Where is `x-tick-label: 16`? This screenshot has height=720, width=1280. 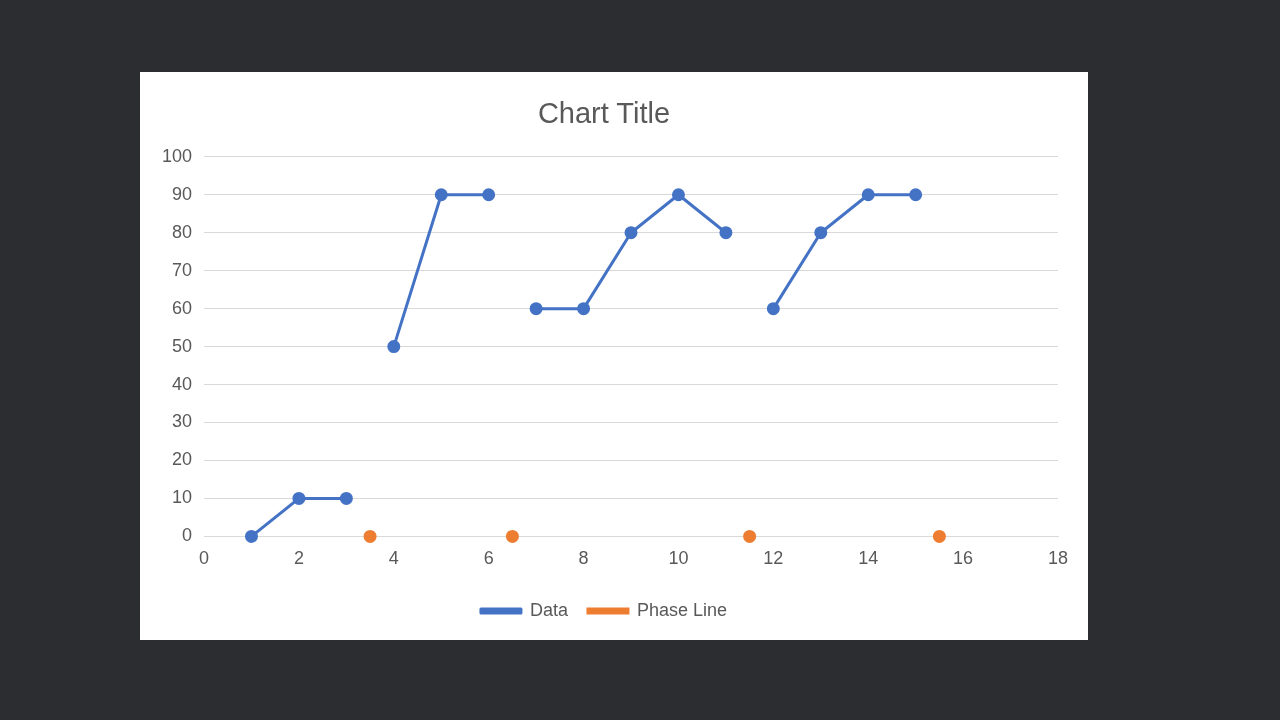 x-tick-label: 16 is located at coordinates (963, 558).